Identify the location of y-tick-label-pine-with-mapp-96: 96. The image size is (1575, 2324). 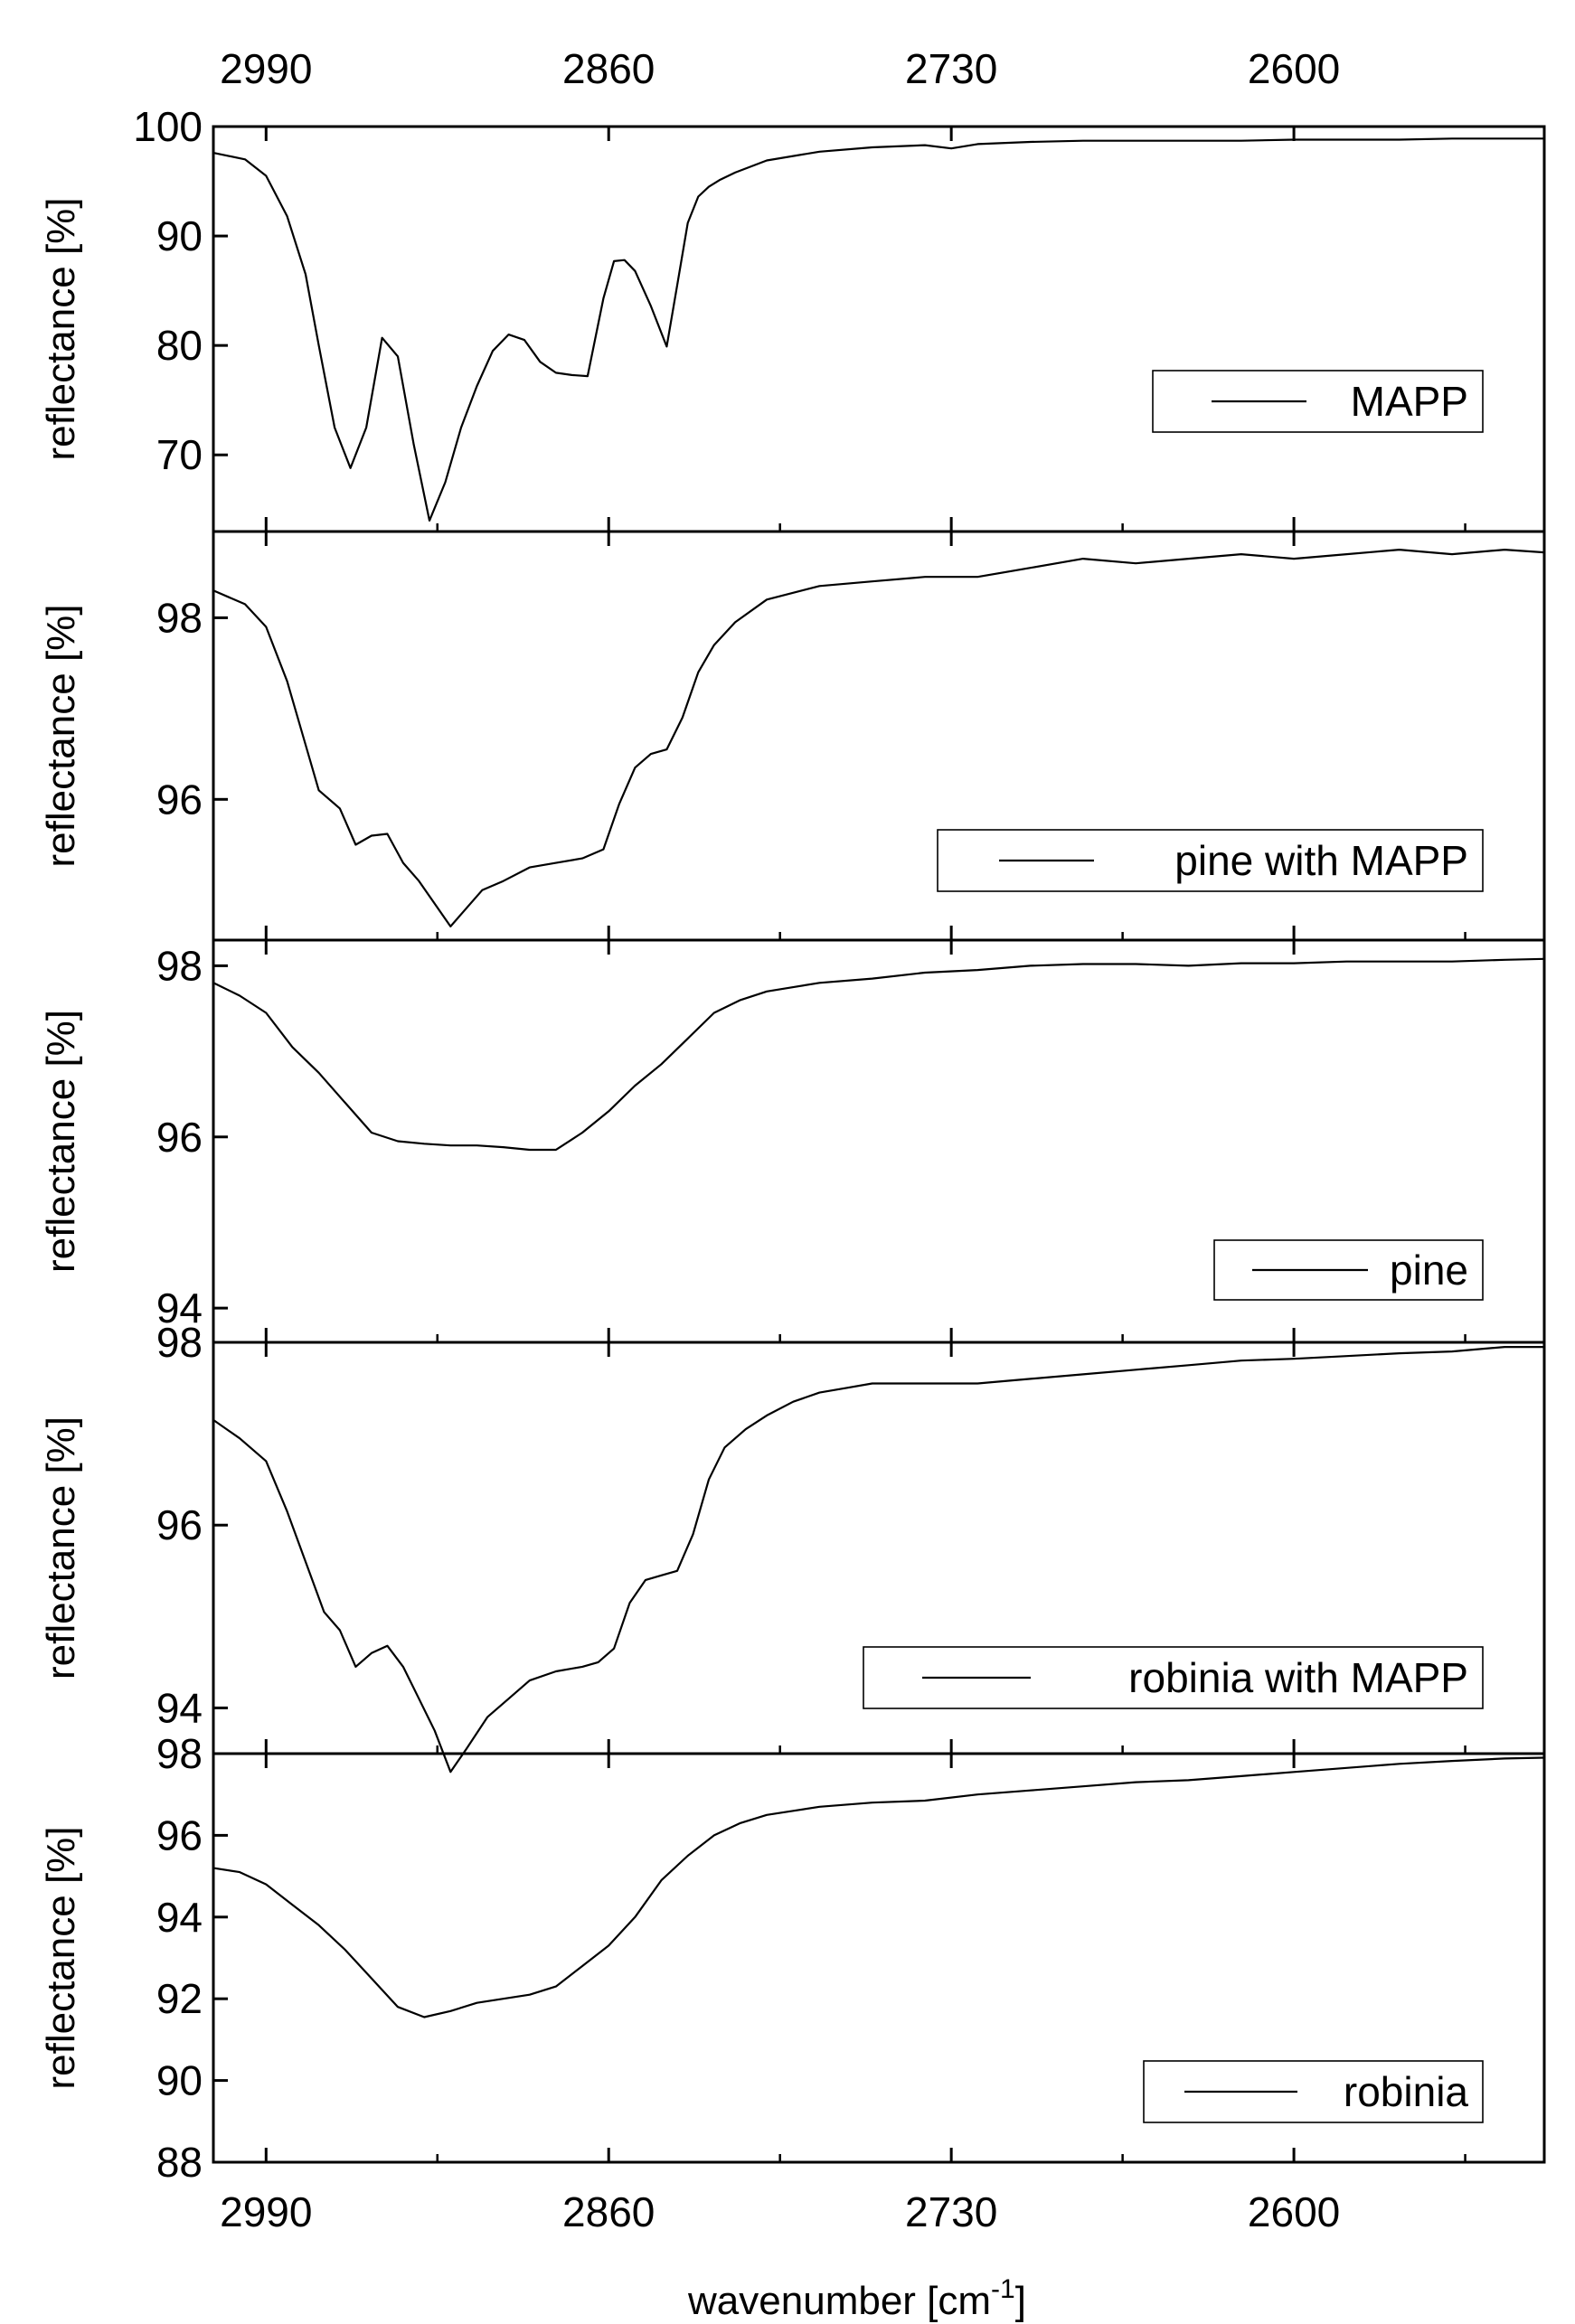
(179, 800).